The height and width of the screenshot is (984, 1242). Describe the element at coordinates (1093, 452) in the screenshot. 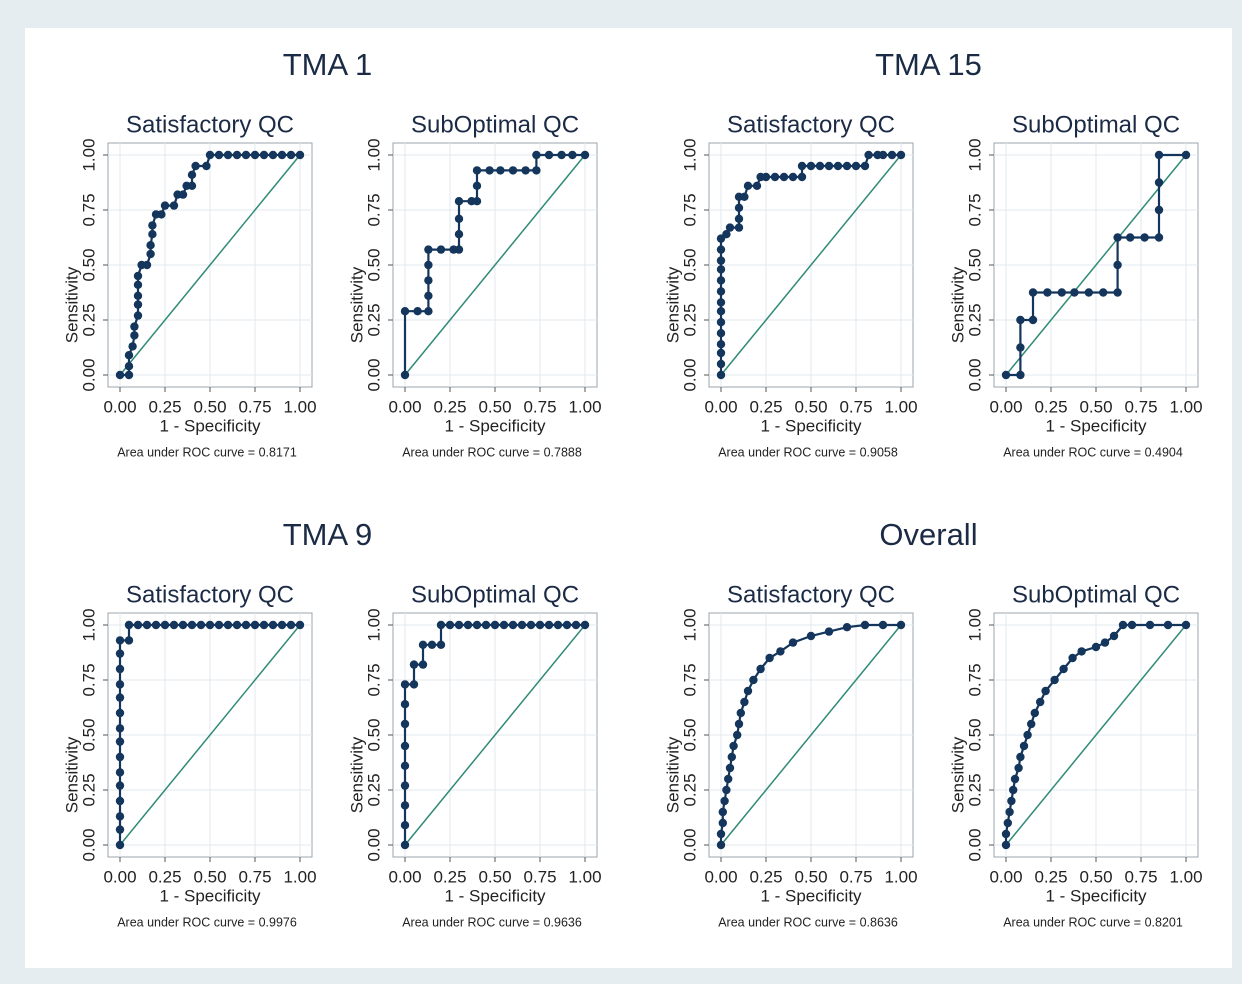

I see `auc-note: Area under ROC curve = 0.4904` at that location.